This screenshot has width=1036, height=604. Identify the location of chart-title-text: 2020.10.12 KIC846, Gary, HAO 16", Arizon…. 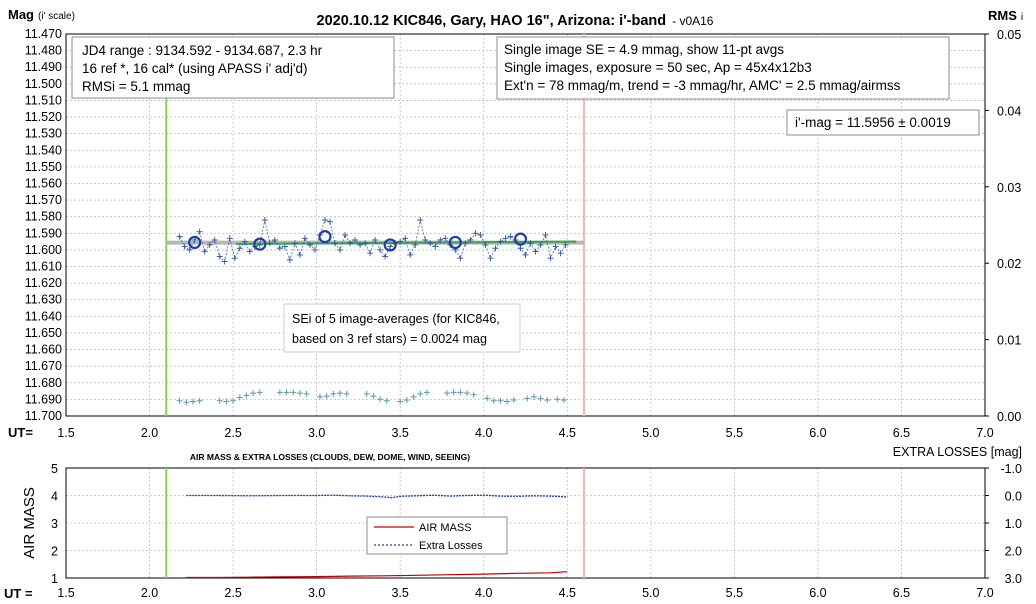
(492, 21).